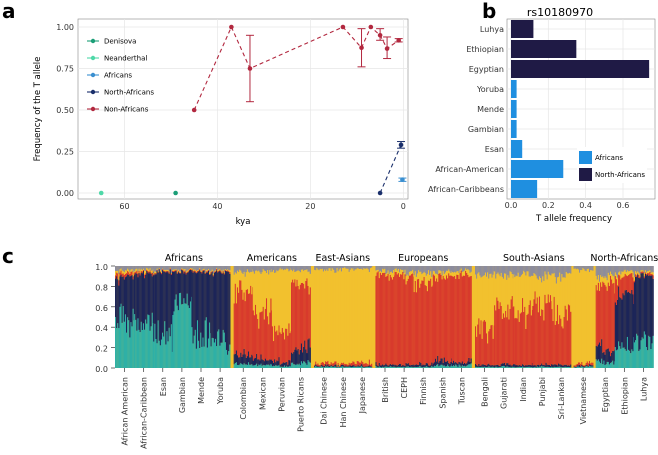  What do you see at coordinates (490, 89) in the screenshot?
I see `panel-b-category-label-yoruba: Yoruba` at bounding box center [490, 89].